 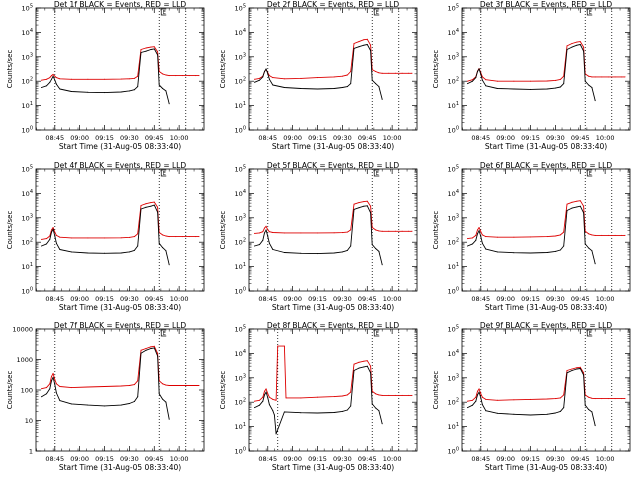 What do you see at coordinates (27, 242) in the screenshot?
I see `y-tick-label: 10²` at bounding box center [27, 242].